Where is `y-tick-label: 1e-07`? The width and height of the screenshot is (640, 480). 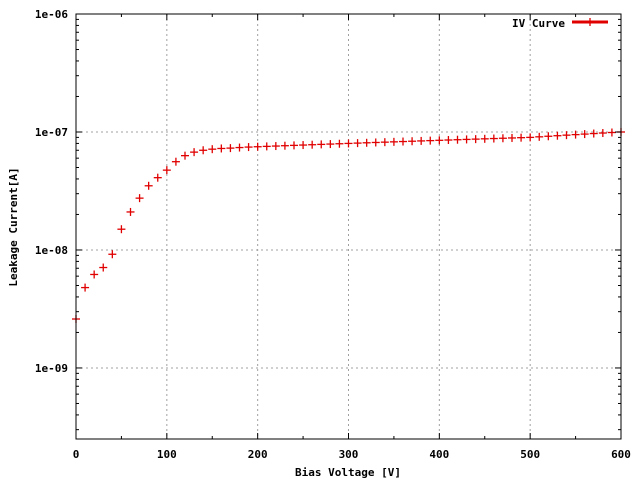
y-tick-label: 1e-07 is located at coordinates (51, 132).